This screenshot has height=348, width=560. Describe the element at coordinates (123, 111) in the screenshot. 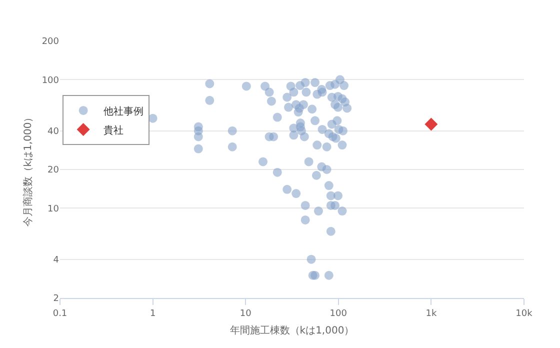

I see `legend-label: 他社事例` at that location.